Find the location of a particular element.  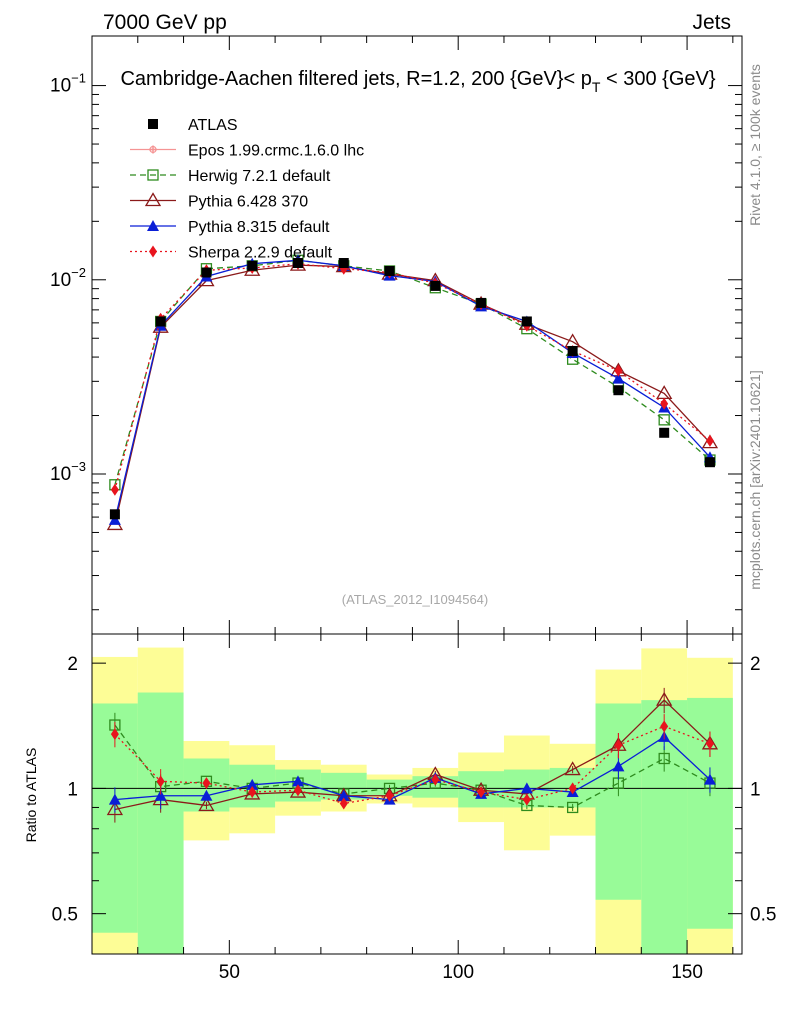

header-left: 7000 GeV pp is located at coordinates (165, 22).